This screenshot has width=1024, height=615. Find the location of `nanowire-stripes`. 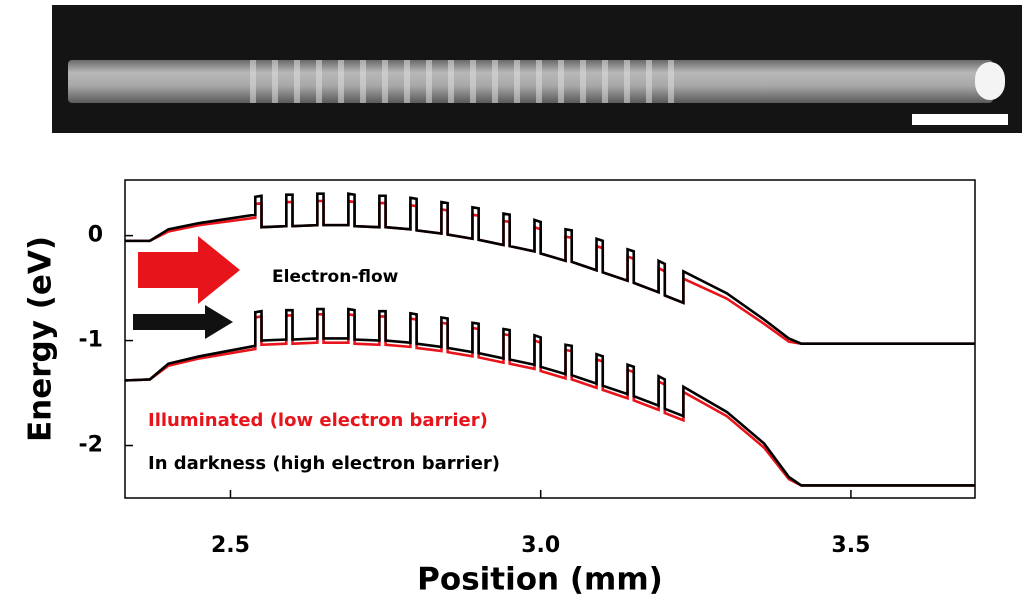

nanowire-stripes is located at coordinates (470, 81).